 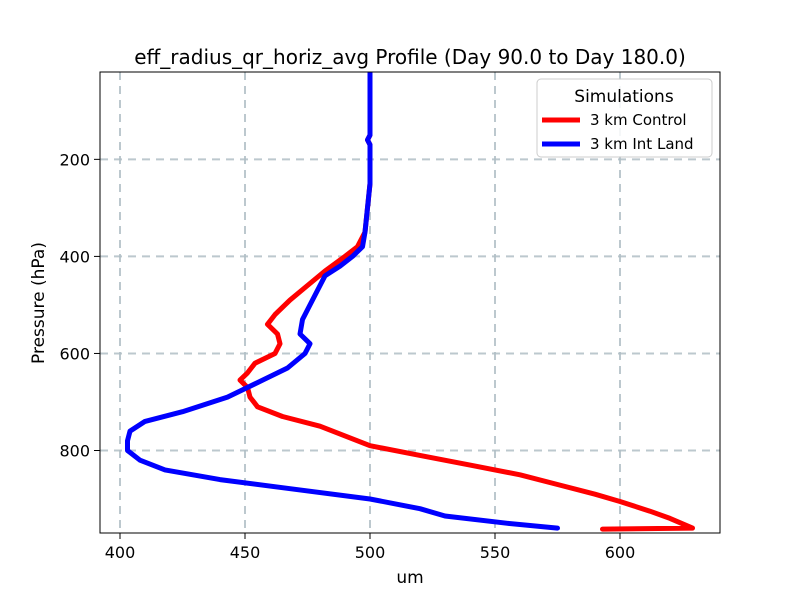 I want to click on x-tick-label: 450, so click(x=245, y=552).